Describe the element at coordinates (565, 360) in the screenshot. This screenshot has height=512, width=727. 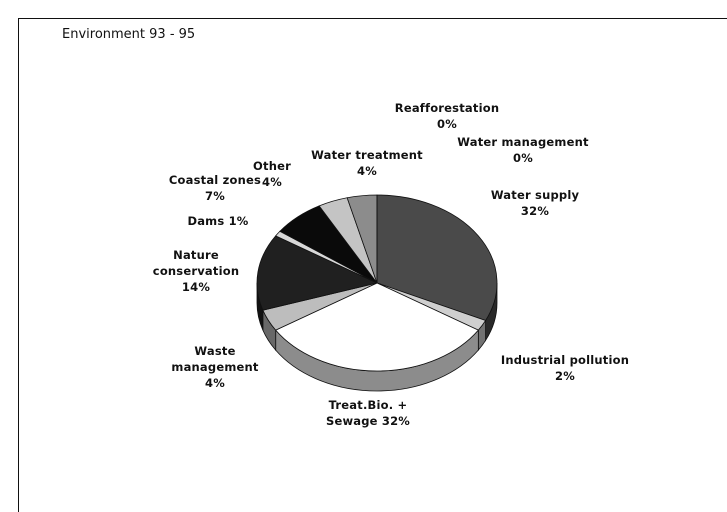
I see `category-label: Industrial pollution` at that location.